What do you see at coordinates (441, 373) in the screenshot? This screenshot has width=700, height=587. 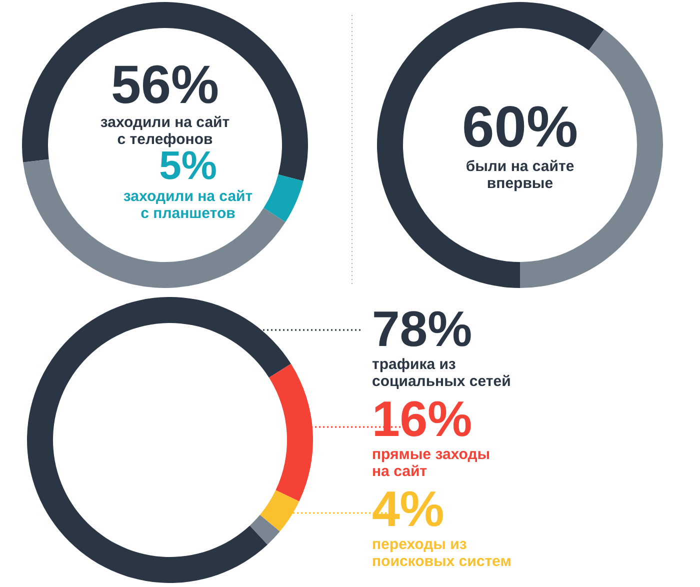 I see `slice-label: трафика из социальных сетей` at bounding box center [441, 373].